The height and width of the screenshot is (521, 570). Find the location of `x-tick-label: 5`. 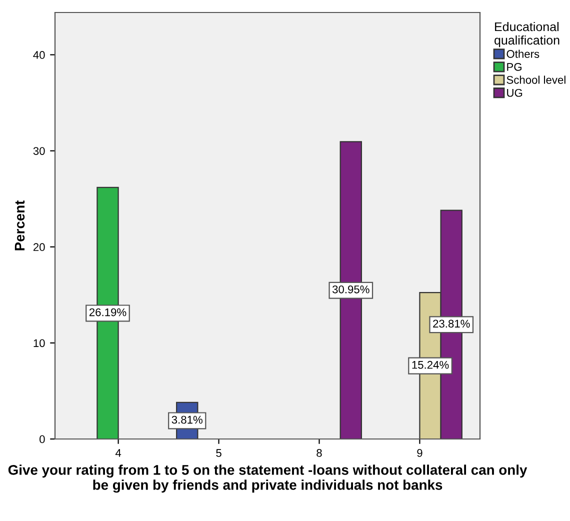

x-tick-label: 5 is located at coordinates (219, 453).